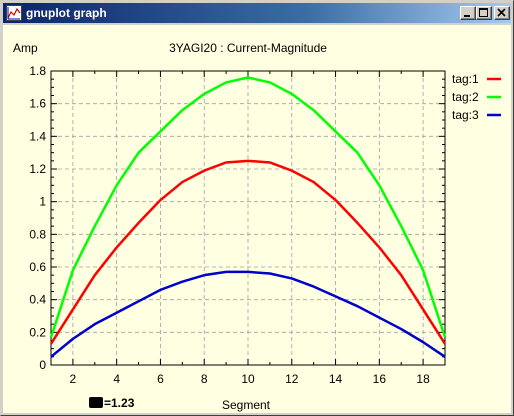  I want to click on close-button, so click(502, 13).